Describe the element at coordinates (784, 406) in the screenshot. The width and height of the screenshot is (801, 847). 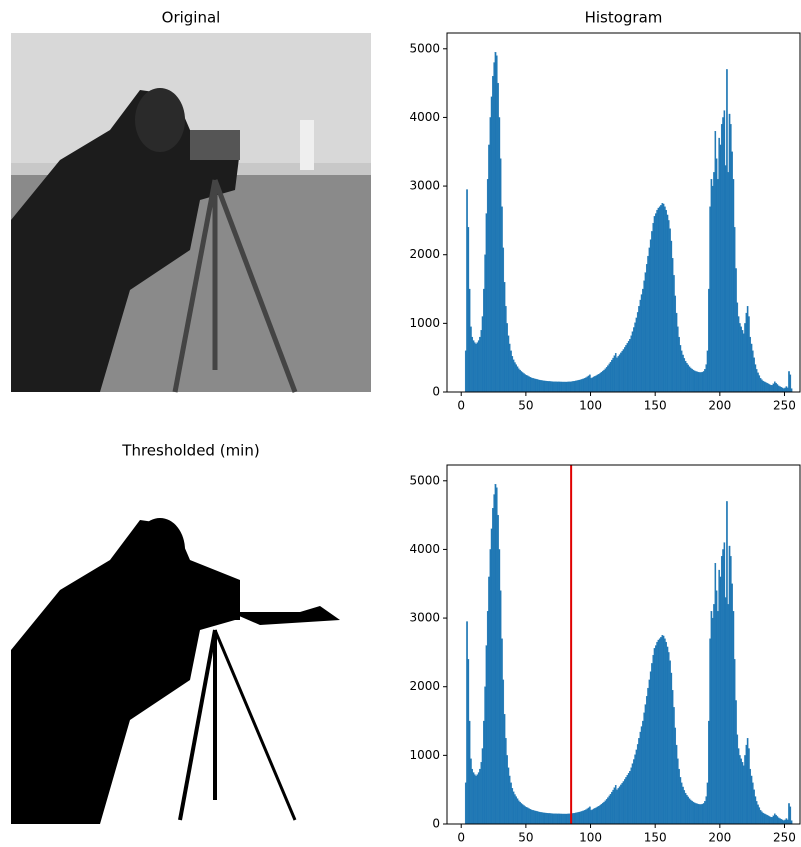
I see `x-tick-label: 250` at that location.